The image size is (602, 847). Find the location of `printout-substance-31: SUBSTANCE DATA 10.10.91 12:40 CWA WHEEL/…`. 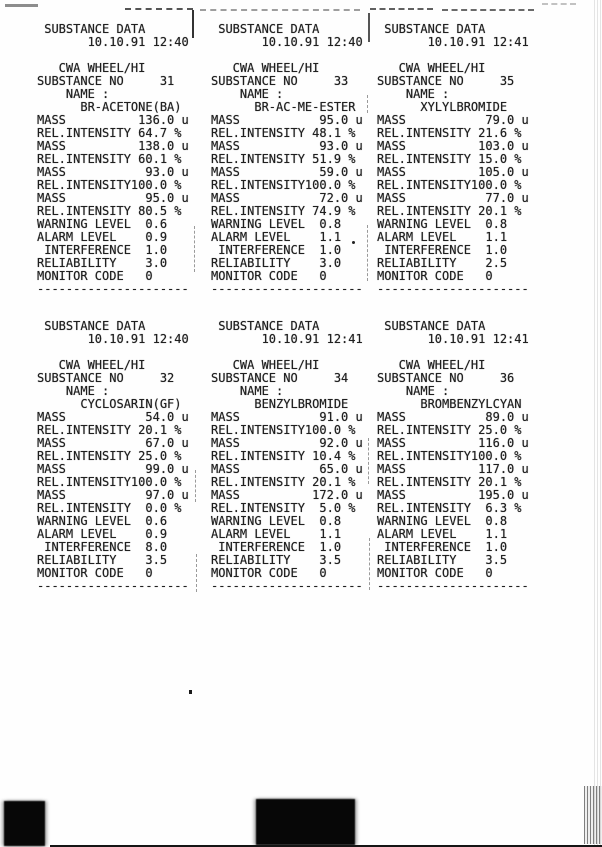

printout-substance-31: SUBSTANCE DATA 10.10.91 12:40 CWA WHEEL/… is located at coordinates (113, 159).